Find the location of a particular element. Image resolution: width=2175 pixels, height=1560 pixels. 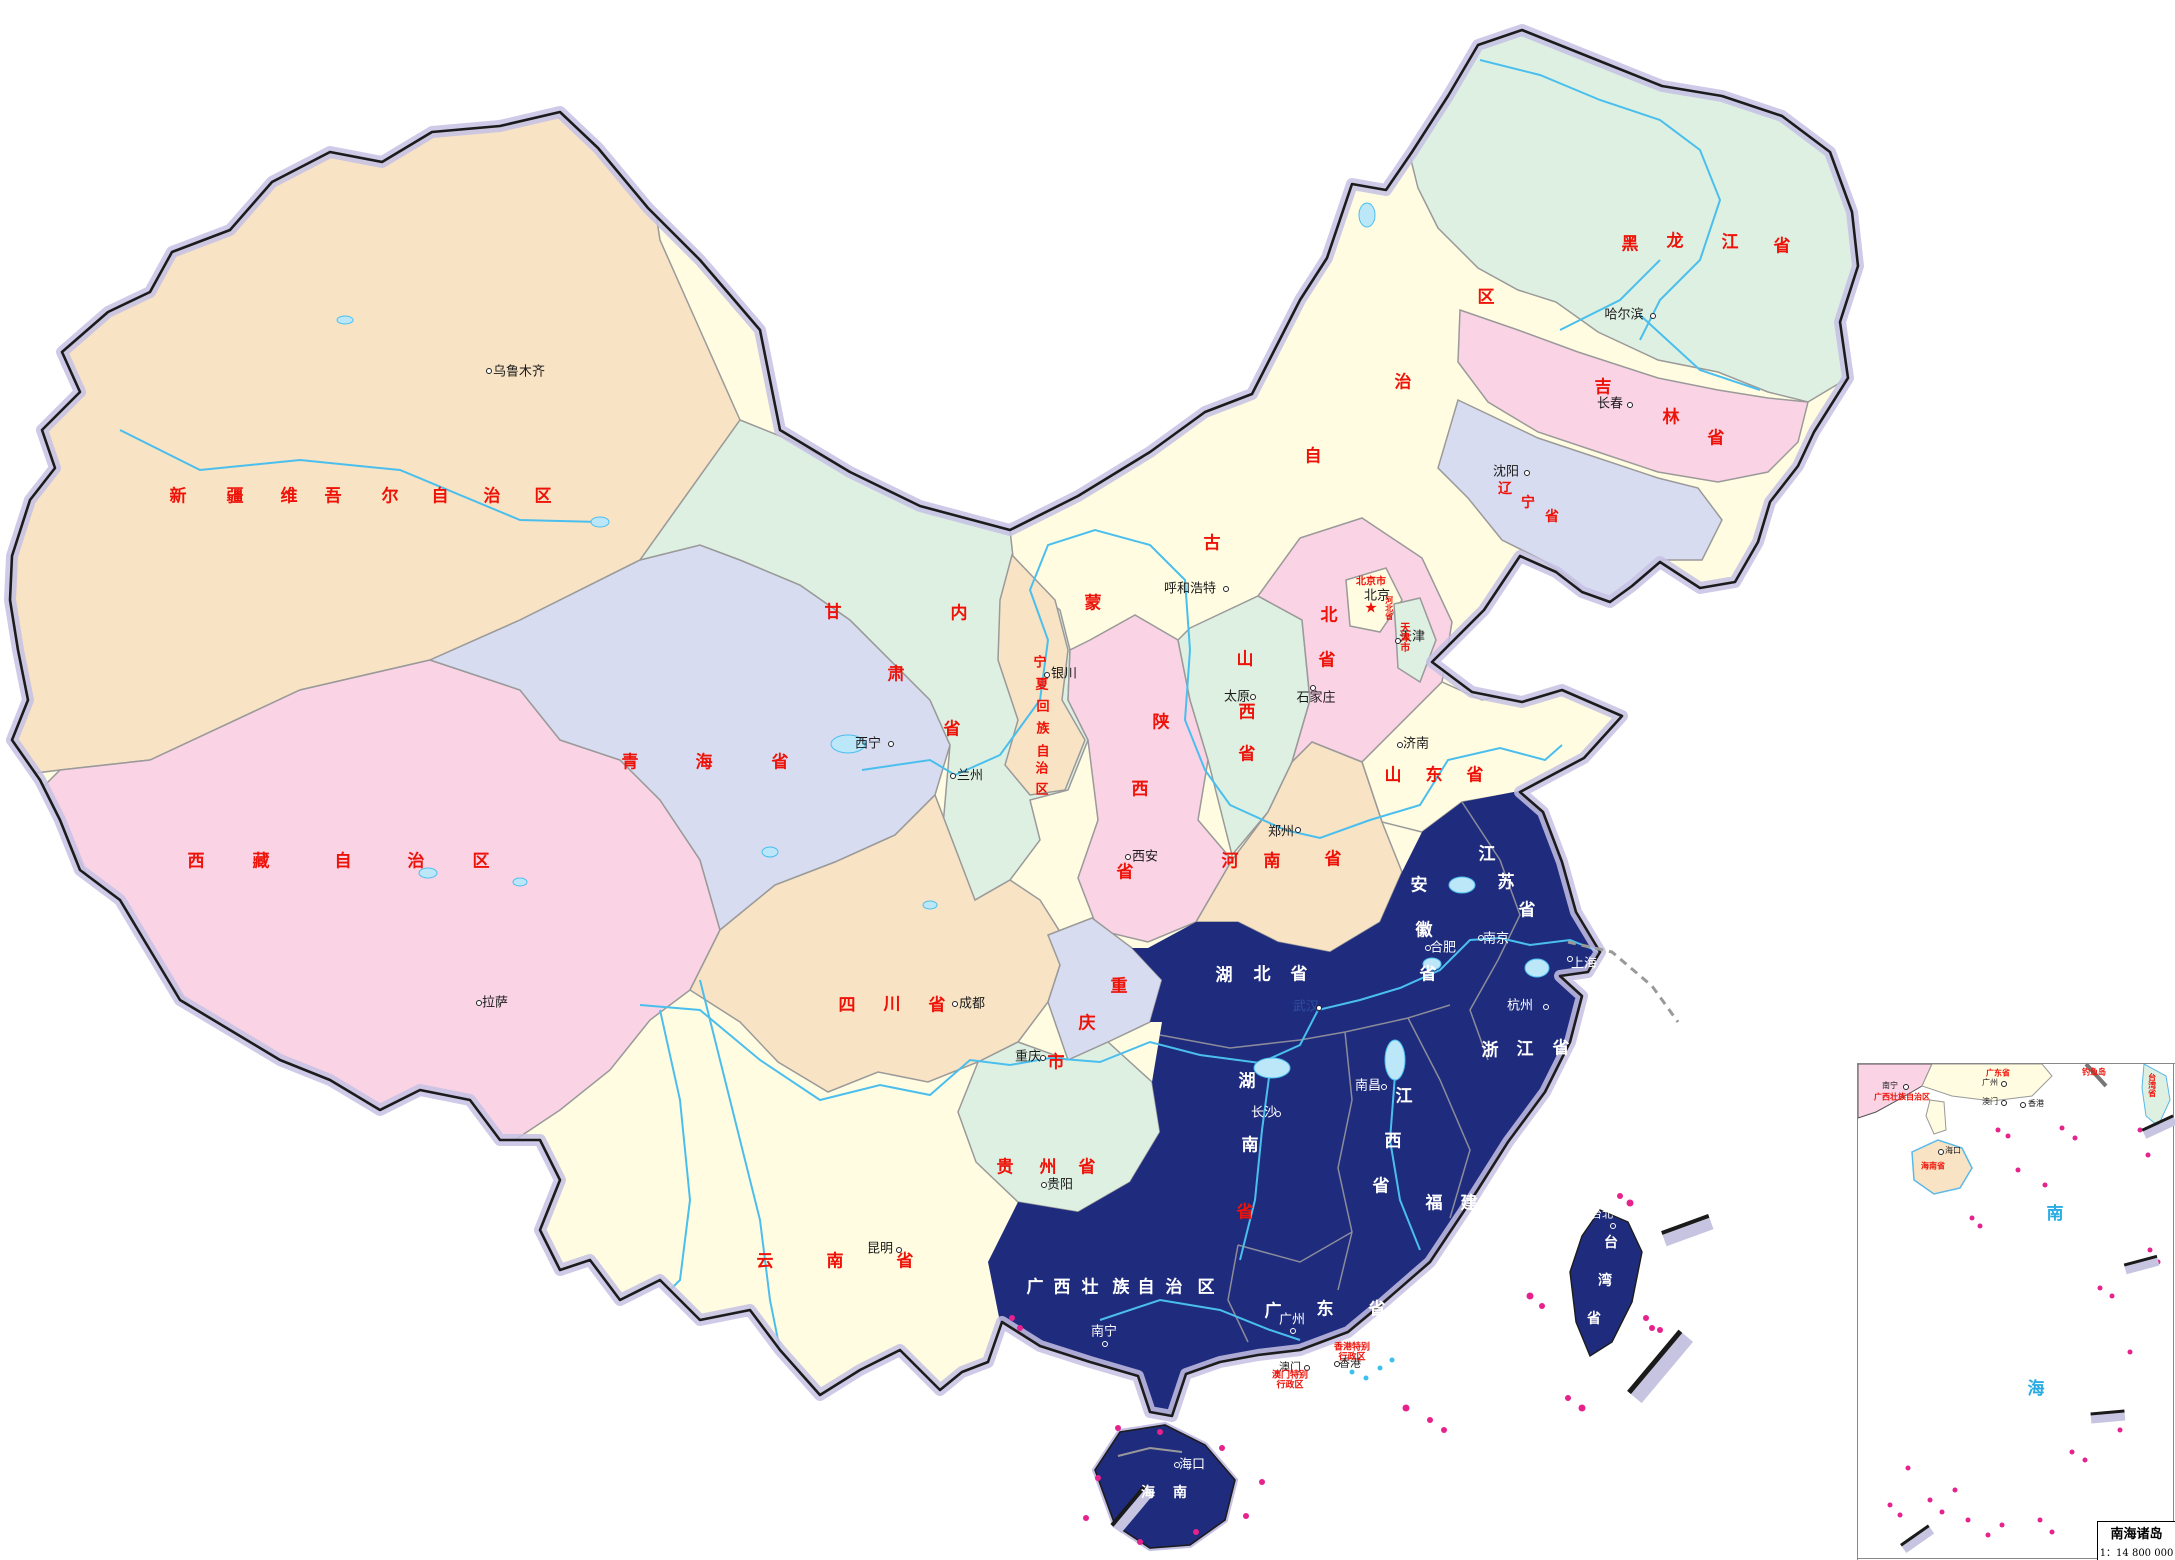

inset-scale: 1：14 800 000 is located at coordinates (2136, 1553).